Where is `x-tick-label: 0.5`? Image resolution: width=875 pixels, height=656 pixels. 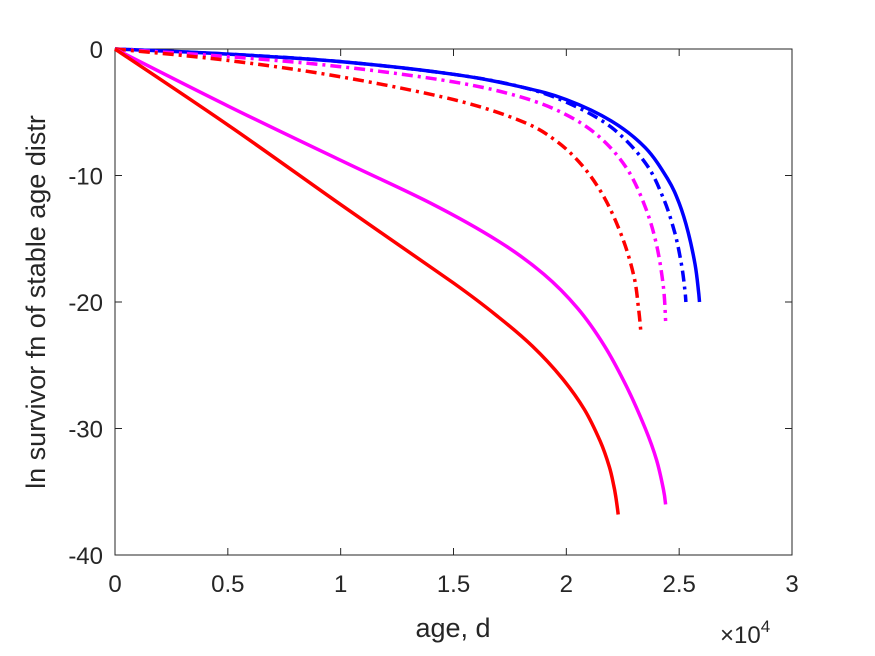
x-tick-label: 0.5 is located at coordinates (227, 584).